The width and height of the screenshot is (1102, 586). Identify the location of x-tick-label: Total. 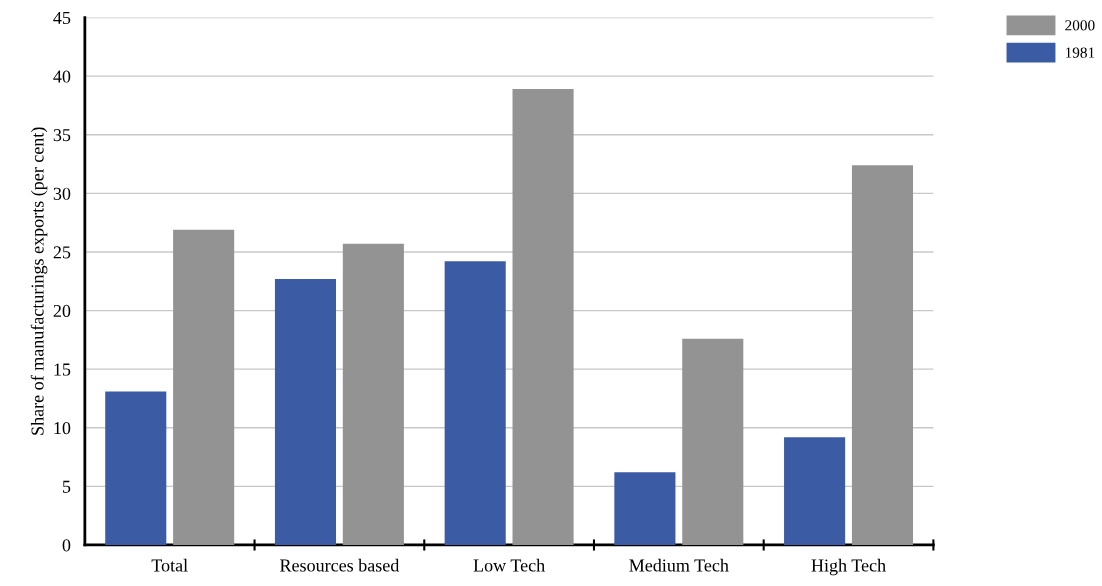
(169, 565).